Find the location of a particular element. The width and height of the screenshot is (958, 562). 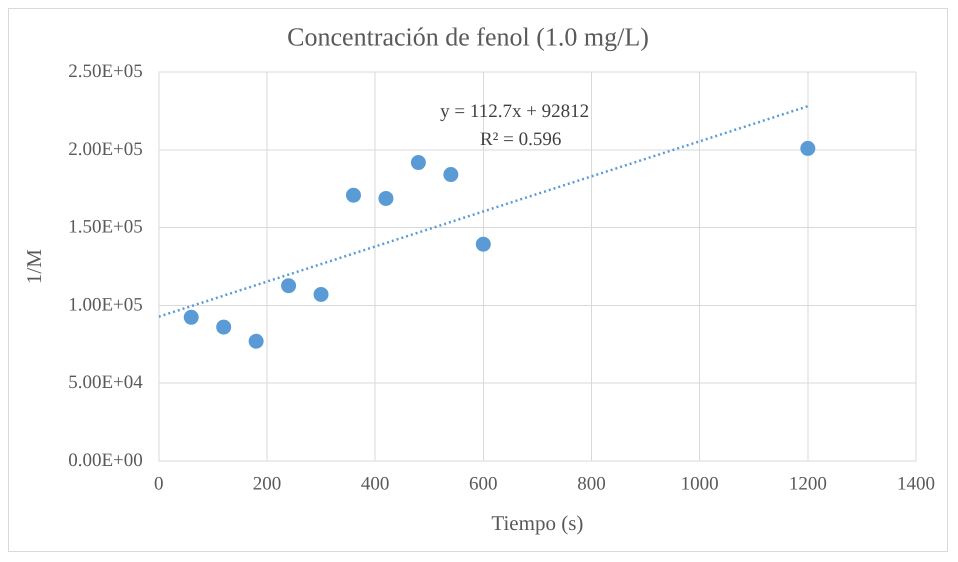

x-tick-label: 1200 is located at coordinates (807, 483).